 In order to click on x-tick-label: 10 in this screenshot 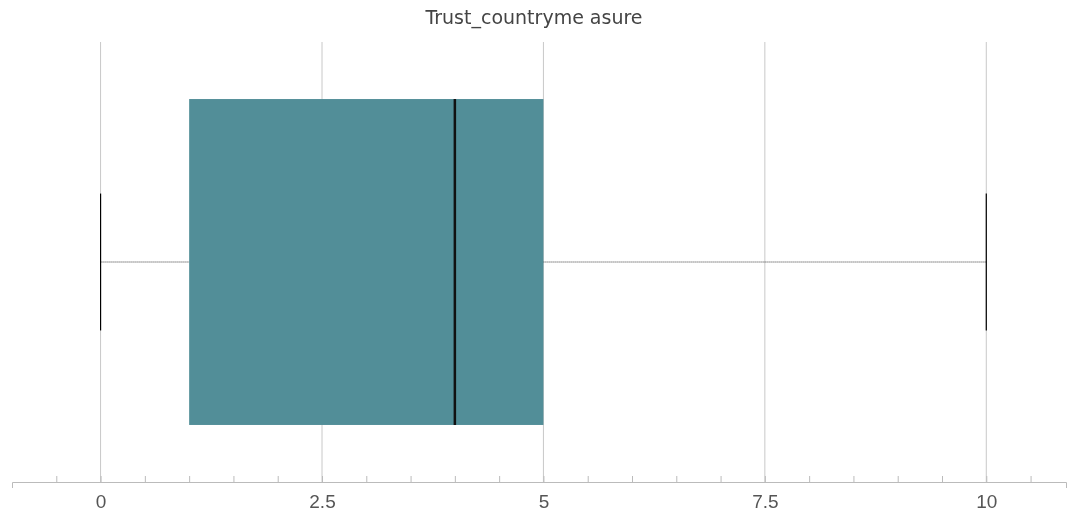, I will do `click(987, 502)`.